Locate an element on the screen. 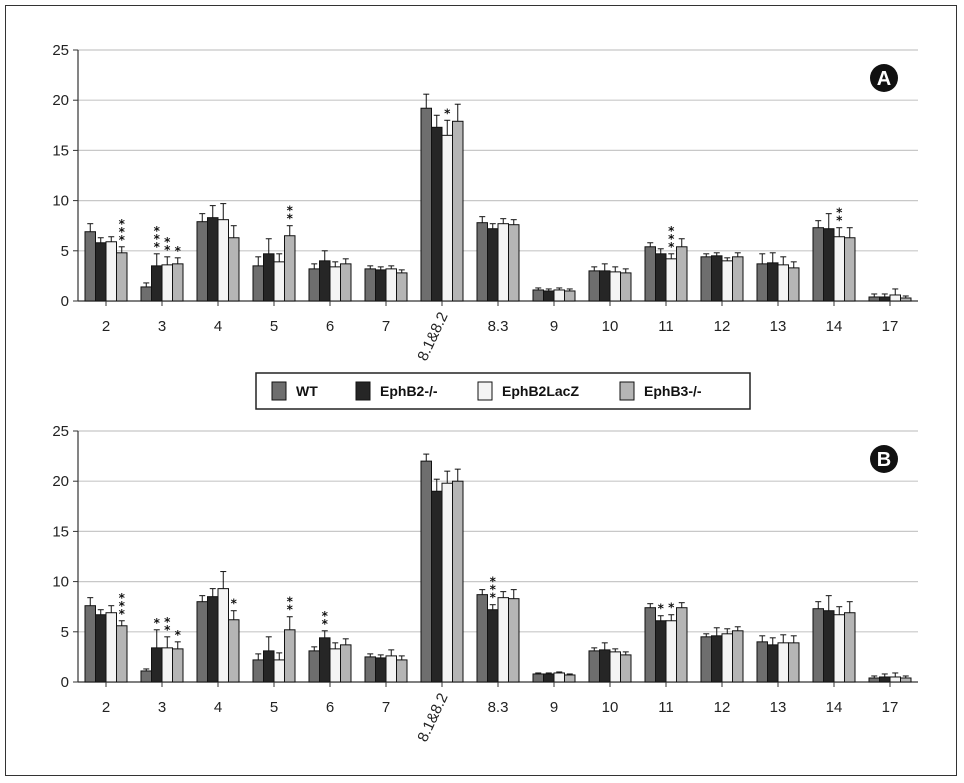  legend-box is located at coordinates (503, 391).